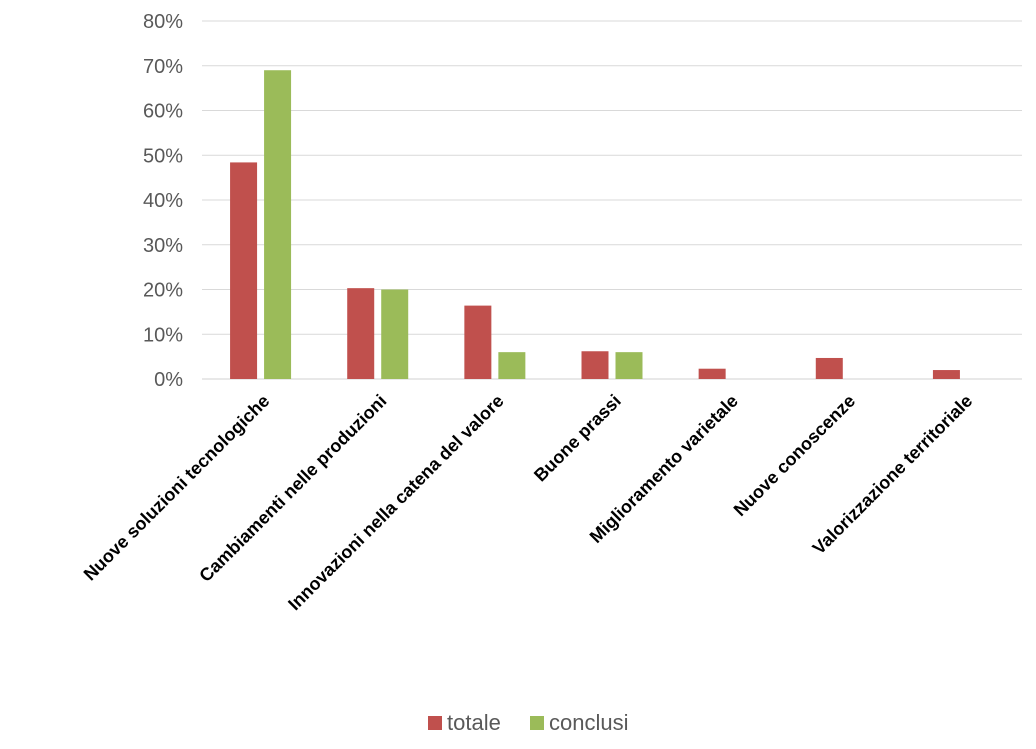 This screenshot has height=749, width=1036. I want to click on y-axis-tick-labels: 0% 10% 20% 30% 40% 50% 60% 70% 80%, so click(163, 201).